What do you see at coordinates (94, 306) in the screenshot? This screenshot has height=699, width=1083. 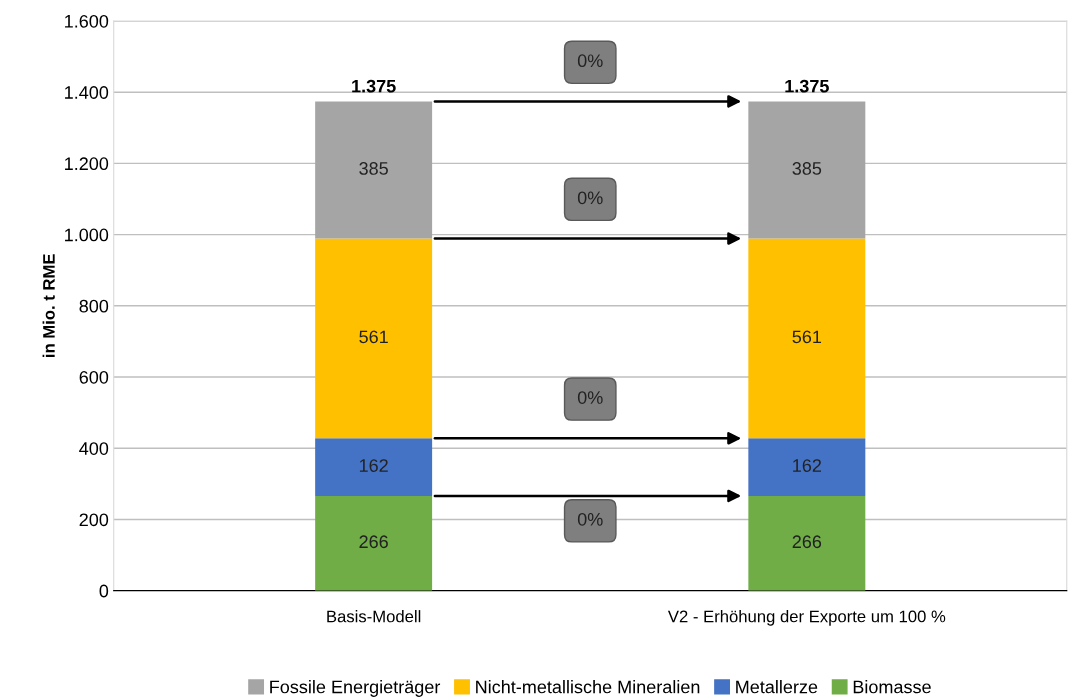 I see `y-tick-label: 800` at bounding box center [94, 306].